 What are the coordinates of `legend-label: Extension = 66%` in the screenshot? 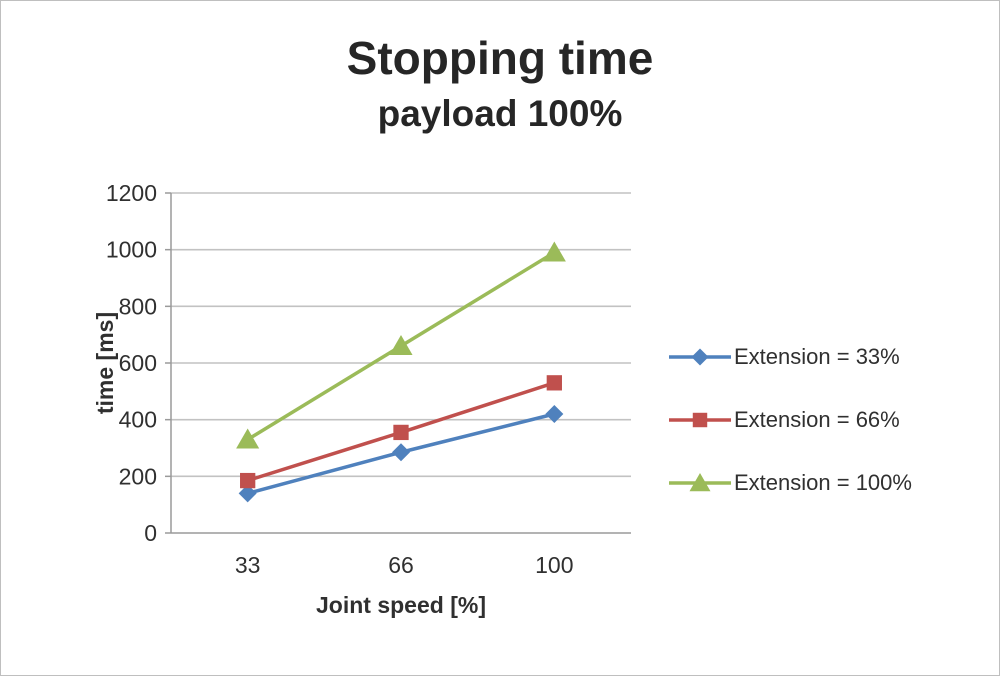 It's located at (817, 419).